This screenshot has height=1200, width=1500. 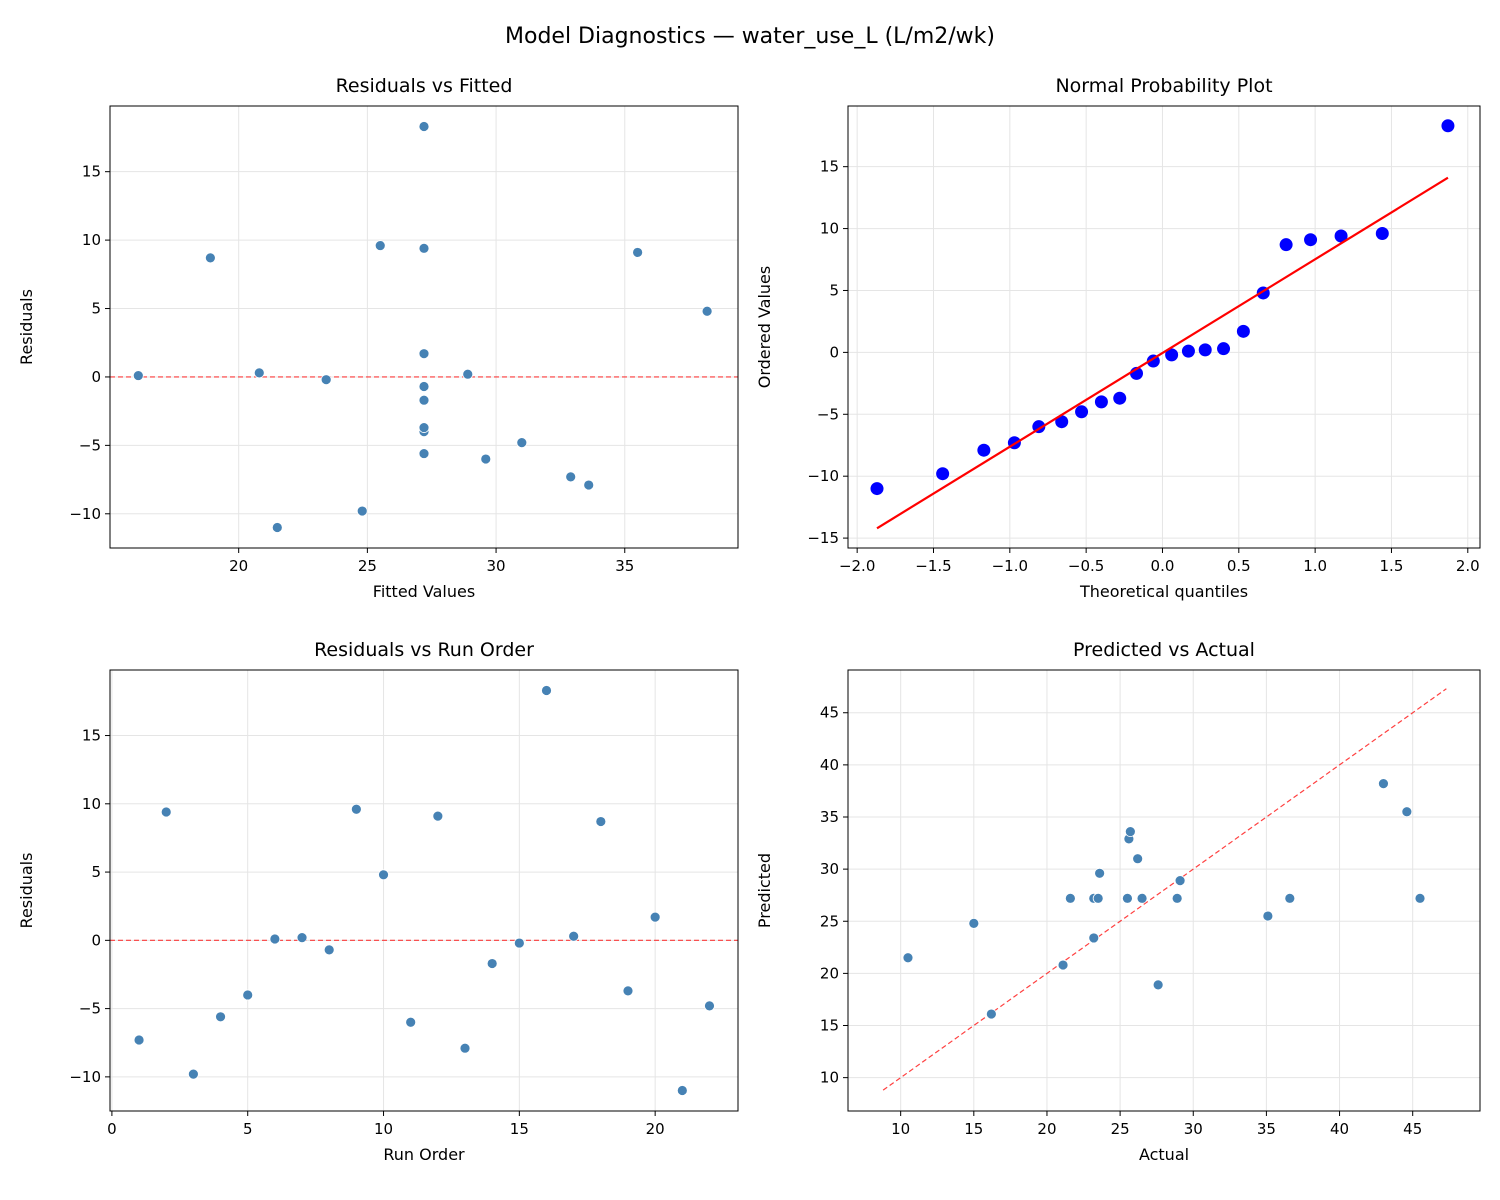 I want to click on identity-reference-line, so click(x=1164, y=889).